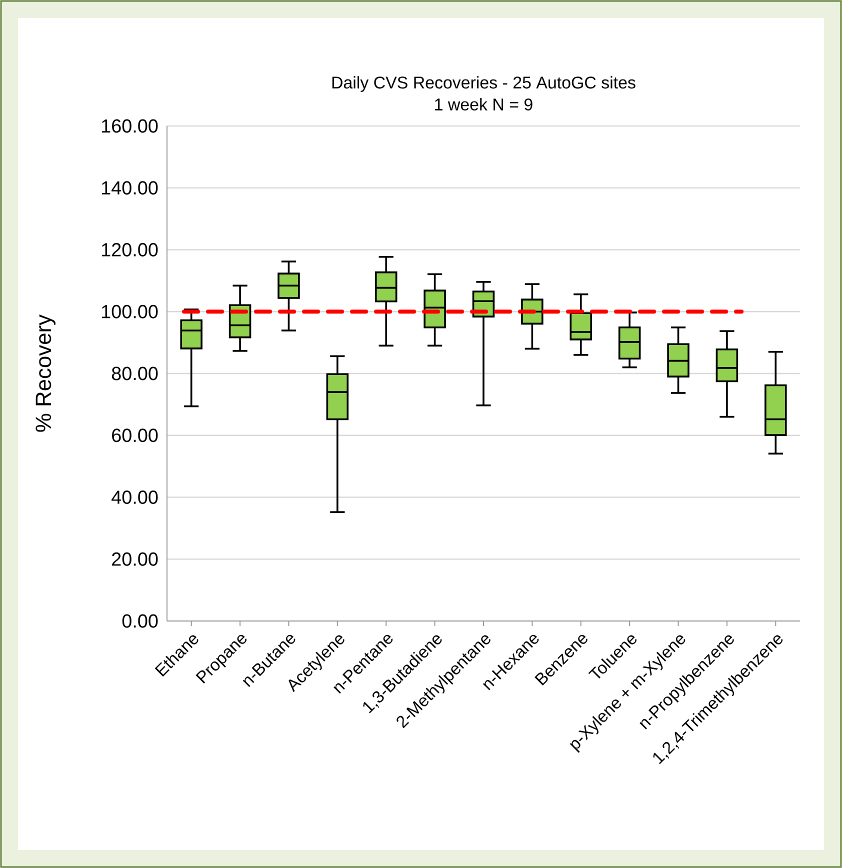  What do you see at coordinates (130, 126) in the screenshot?
I see `y-tick-label: 160.00` at bounding box center [130, 126].